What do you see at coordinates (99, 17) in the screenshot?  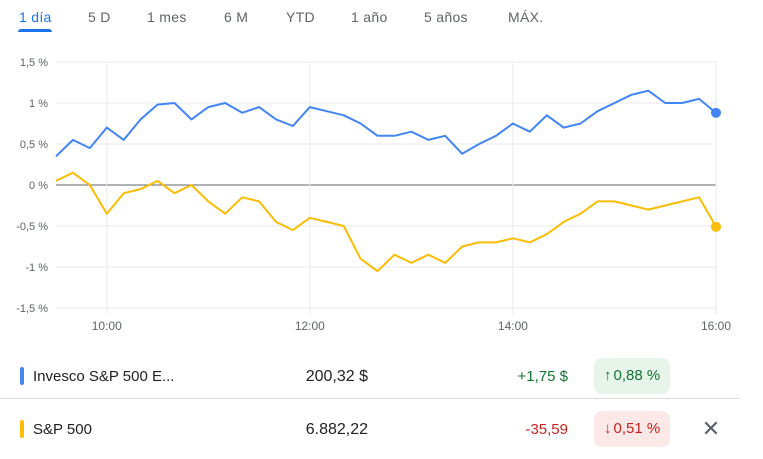 I see `tab-5-days: 5 D` at bounding box center [99, 17].